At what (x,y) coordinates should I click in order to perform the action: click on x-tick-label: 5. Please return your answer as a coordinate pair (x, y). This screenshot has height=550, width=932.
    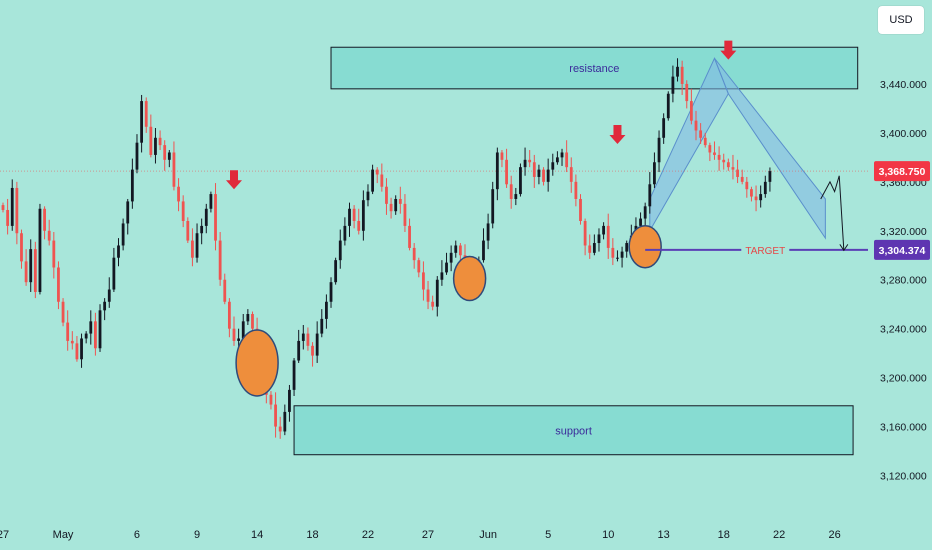
    Looking at the image, I should click on (548, 535).